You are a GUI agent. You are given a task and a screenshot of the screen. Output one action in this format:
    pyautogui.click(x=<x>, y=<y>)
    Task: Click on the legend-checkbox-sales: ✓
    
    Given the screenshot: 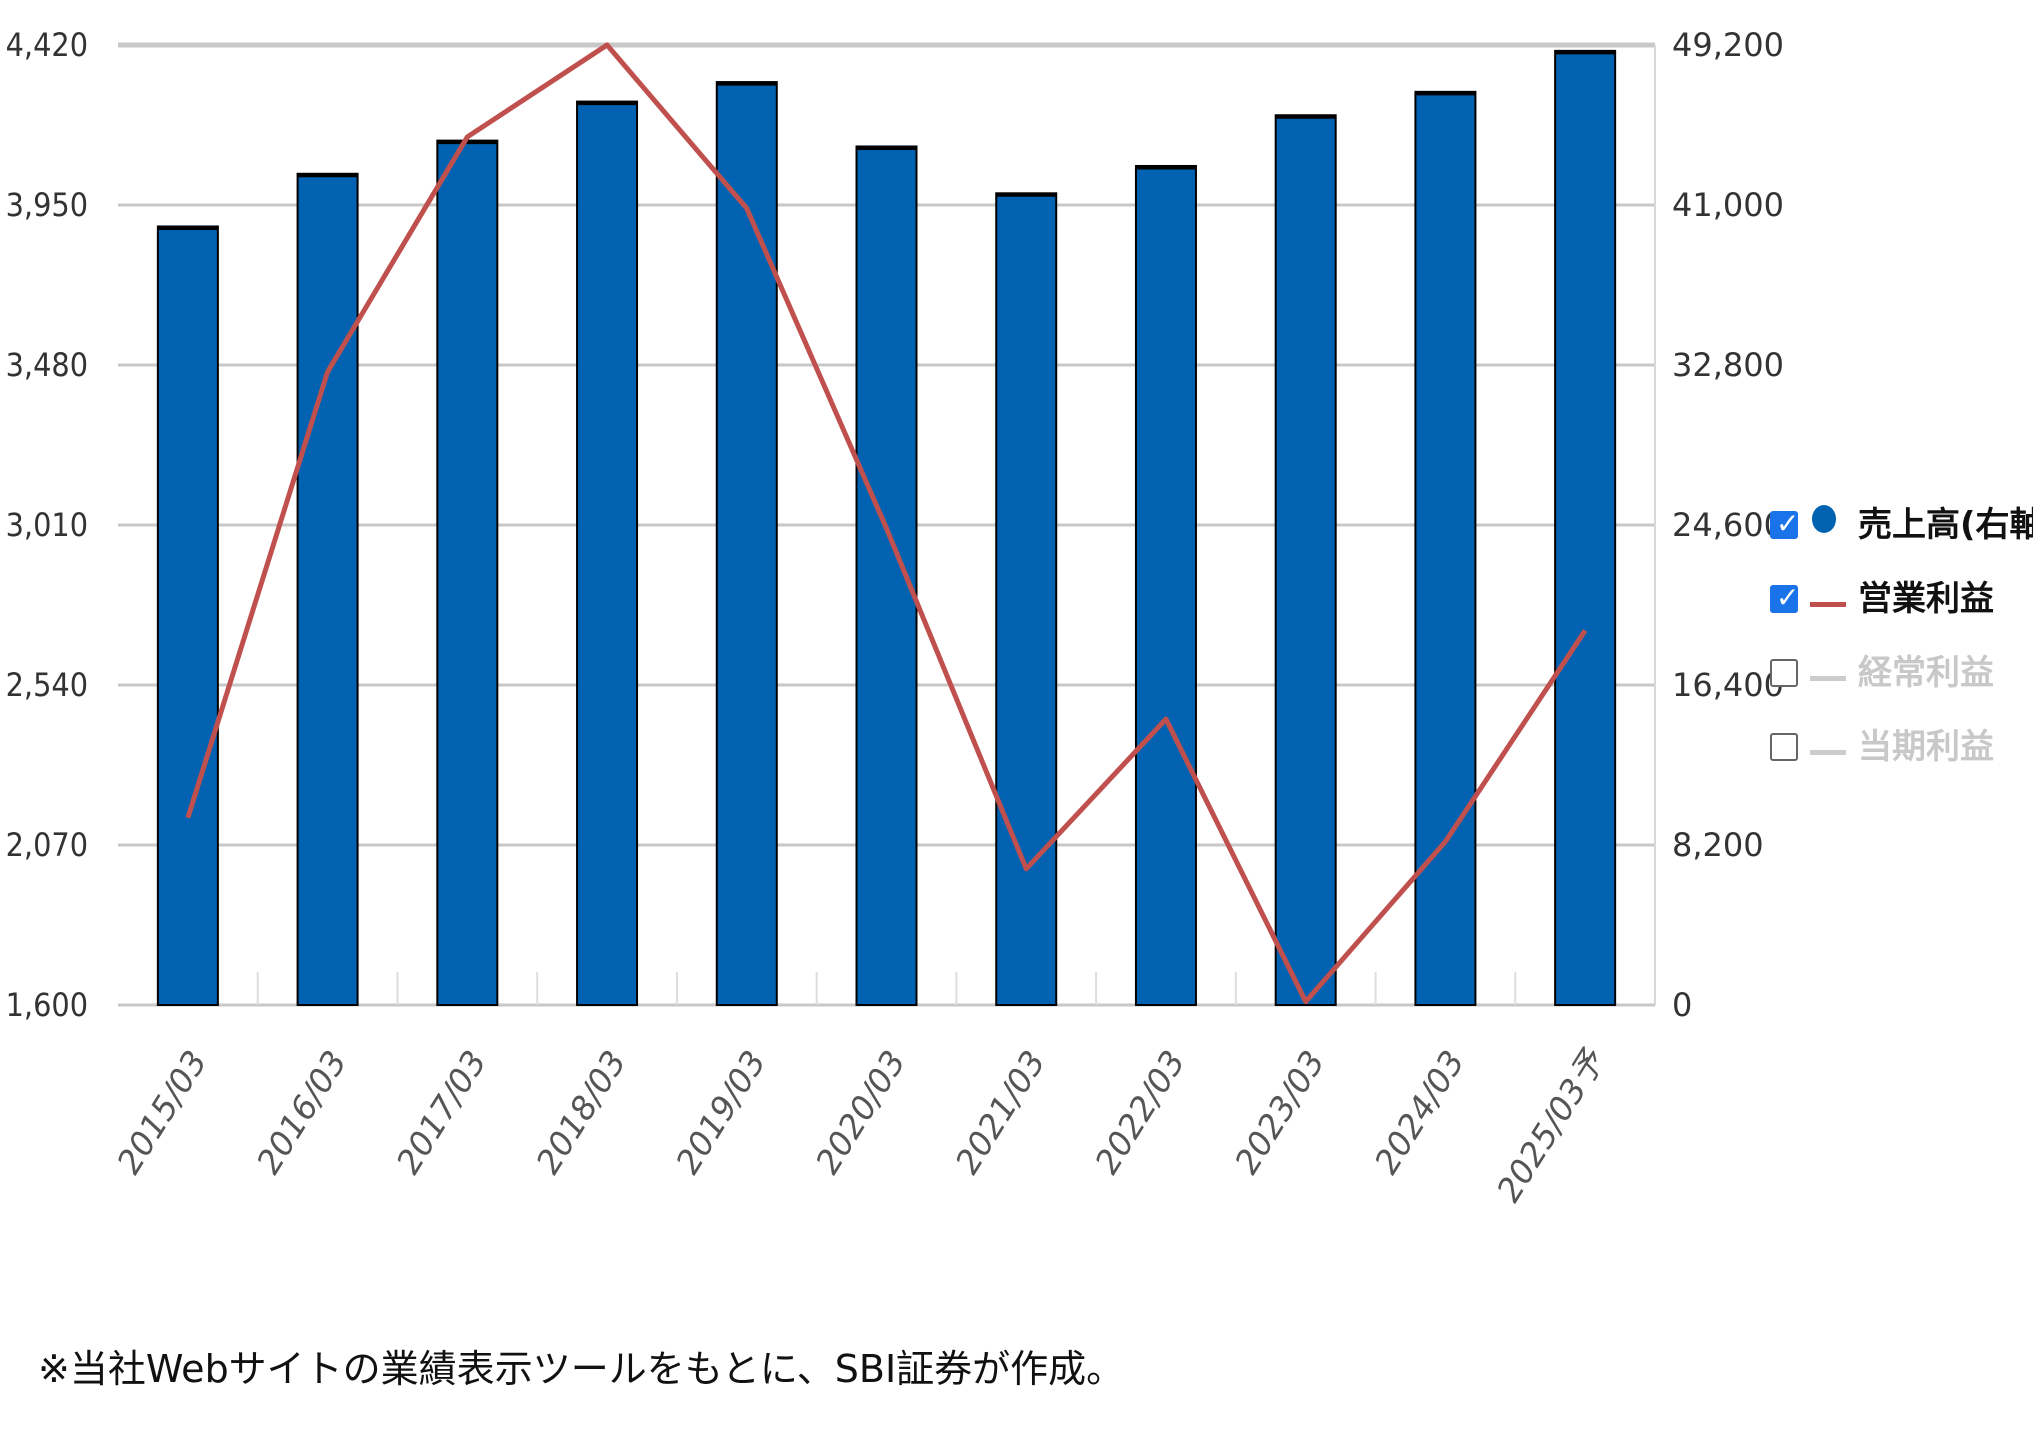 What is the action you would take?
    pyautogui.click(x=1784, y=523)
    